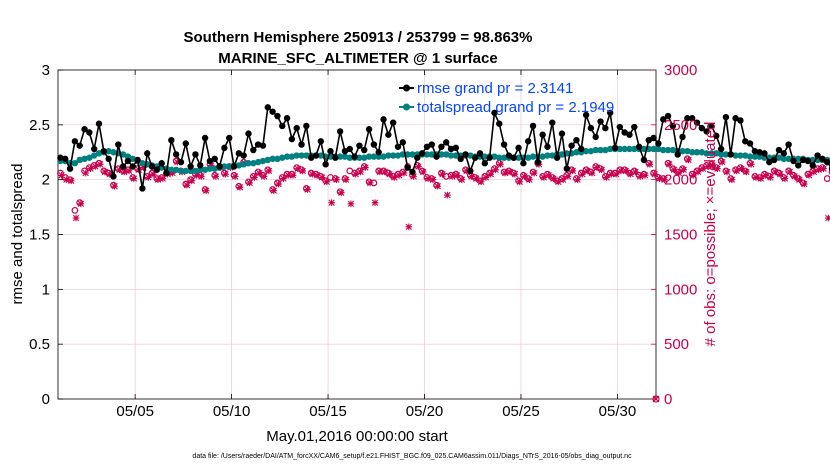 This screenshot has height=470, width=830. I want to click on y-axis-label: rmse and totalspread, so click(17, 234).